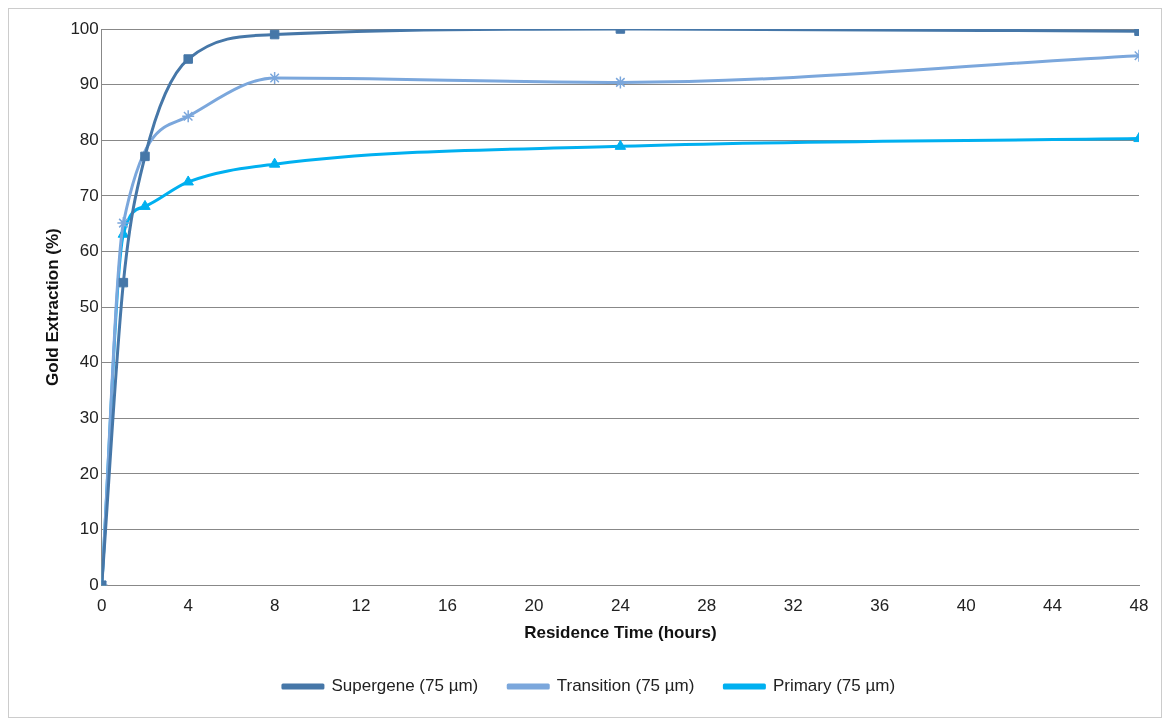 The width and height of the screenshot is (1170, 726). Describe the element at coordinates (966, 606) in the screenshot. I see `x-tick-label: 40` at that location.